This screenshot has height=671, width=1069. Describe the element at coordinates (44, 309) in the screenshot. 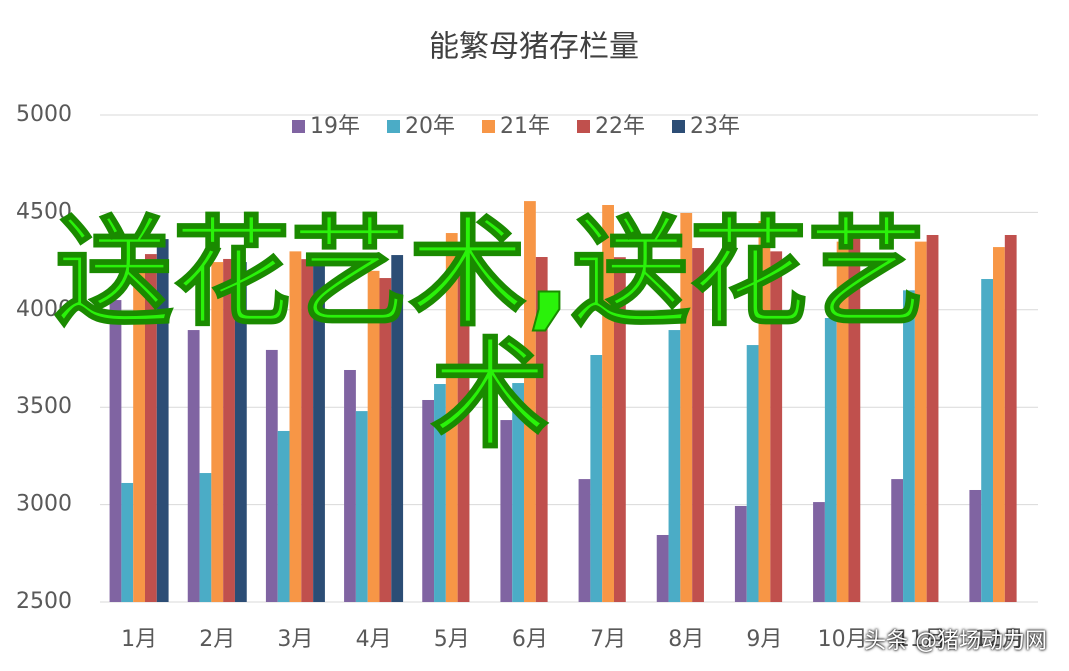

I see `y-tick-label: 4000` at that location.